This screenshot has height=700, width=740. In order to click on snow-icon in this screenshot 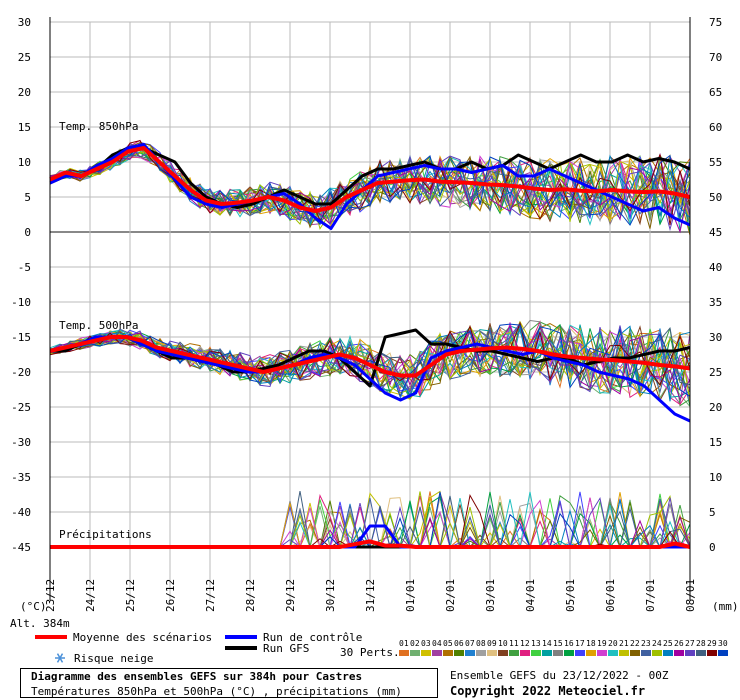, I will do `click(60, 658)`.